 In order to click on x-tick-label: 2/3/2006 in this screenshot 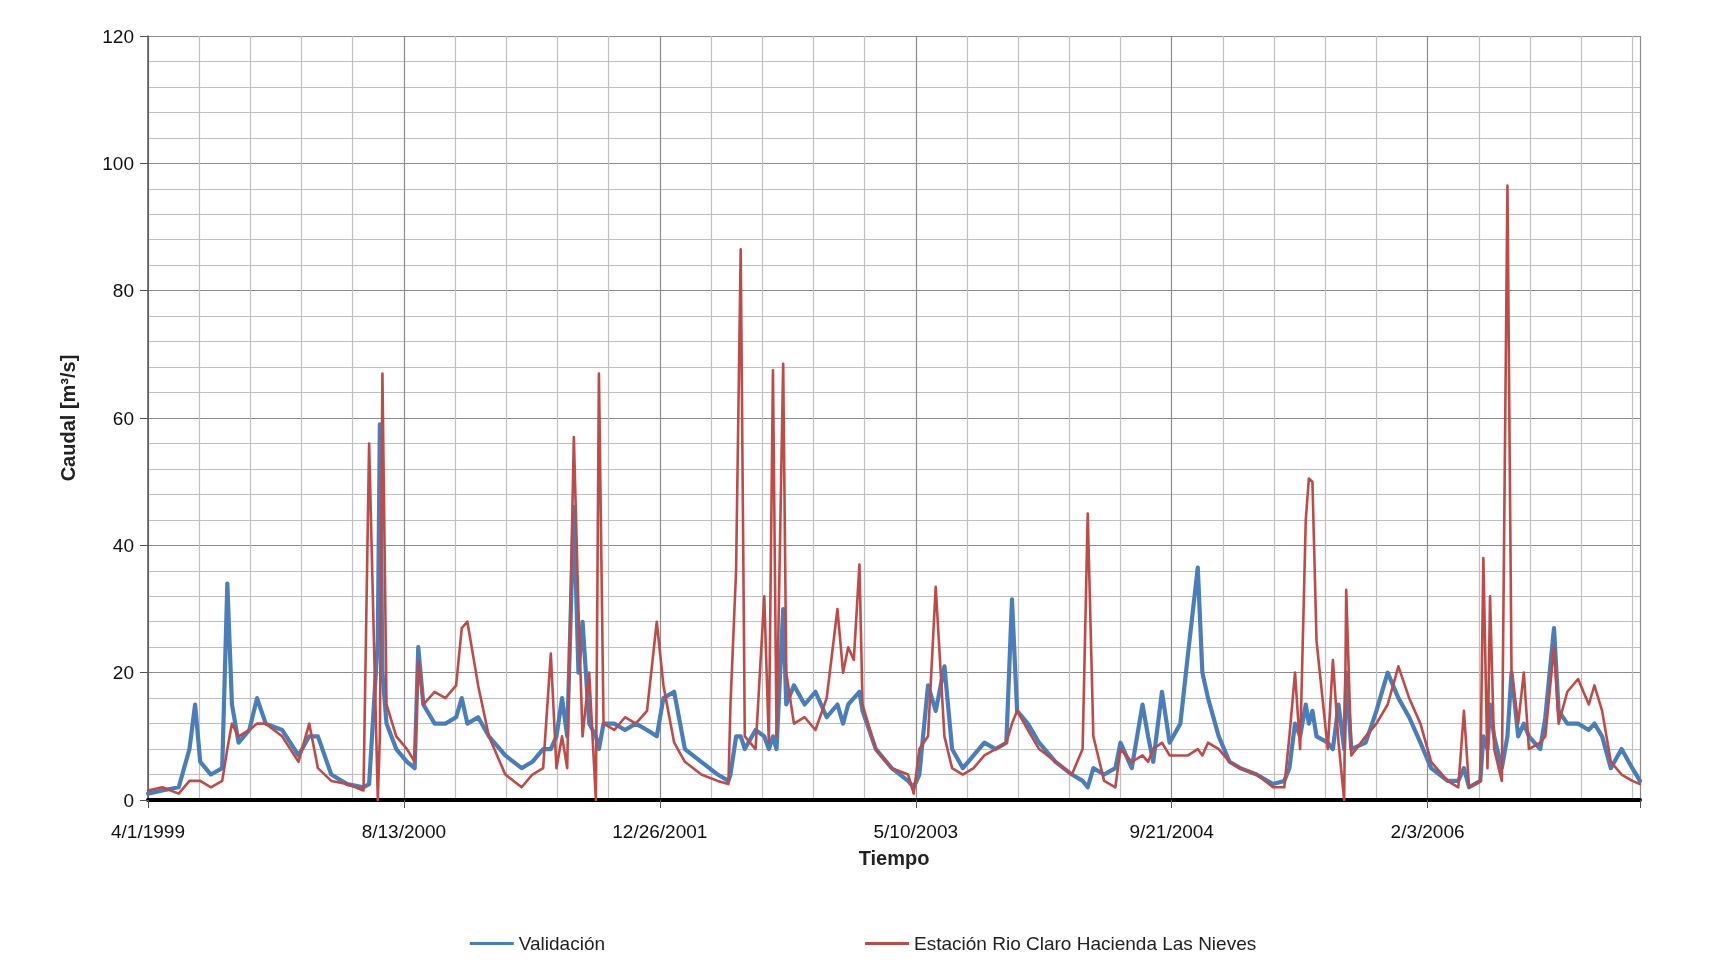, I will do `click(1427, 831)`.